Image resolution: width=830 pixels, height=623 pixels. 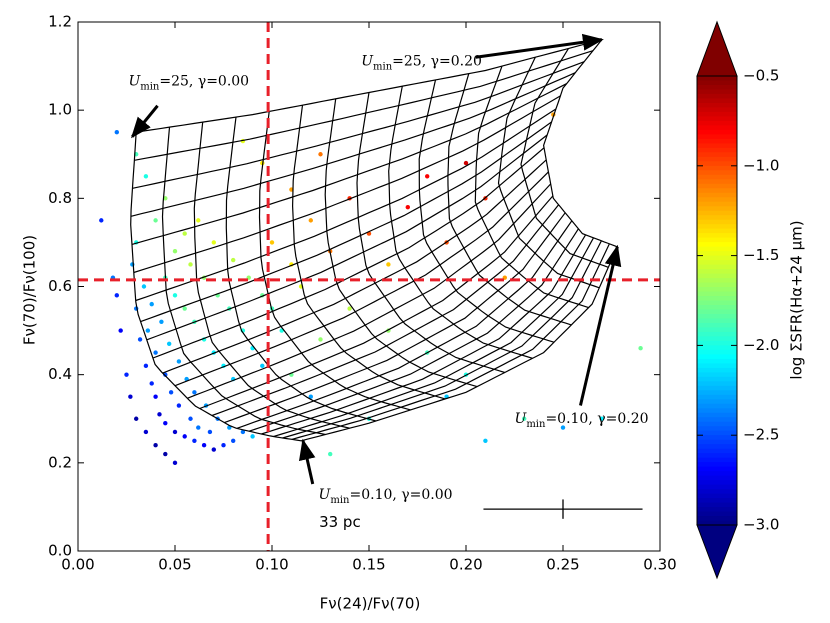 I want to click on y-tick-label: 0.2, so click(x=60, y=462).